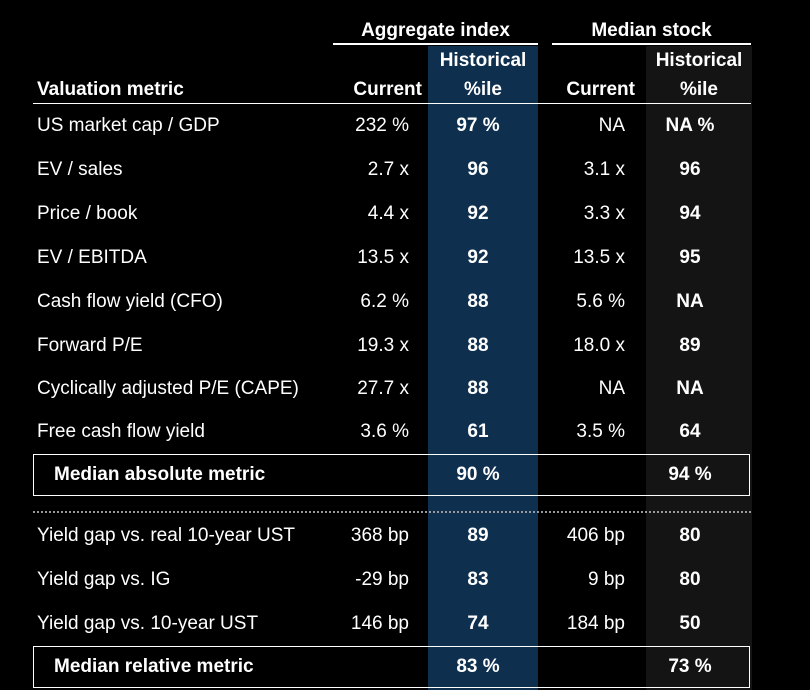 The height and width of the screenshot is (690, 810). Describe the element at coordinates (604, 169) in the screenshot. I see `median-current-value: 3.1 x` at that location.